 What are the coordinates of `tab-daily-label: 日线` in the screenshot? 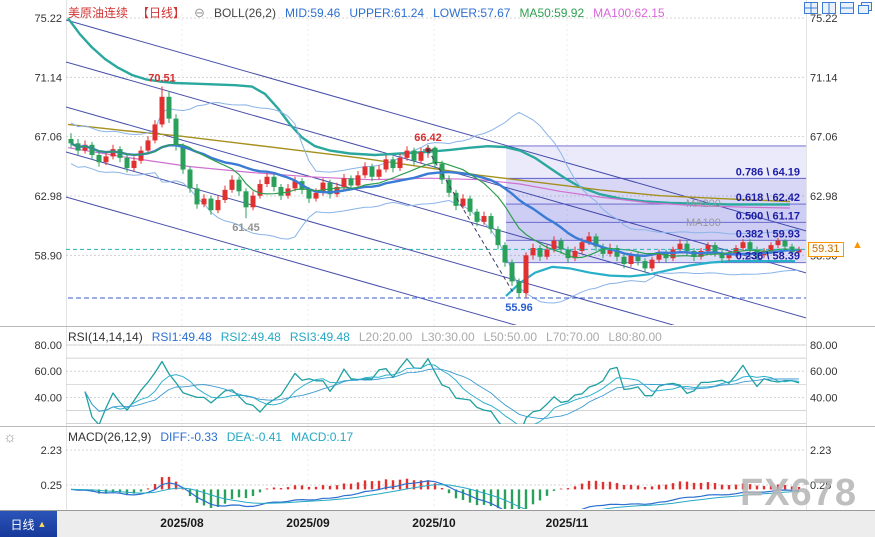 It's located at (22, 524).